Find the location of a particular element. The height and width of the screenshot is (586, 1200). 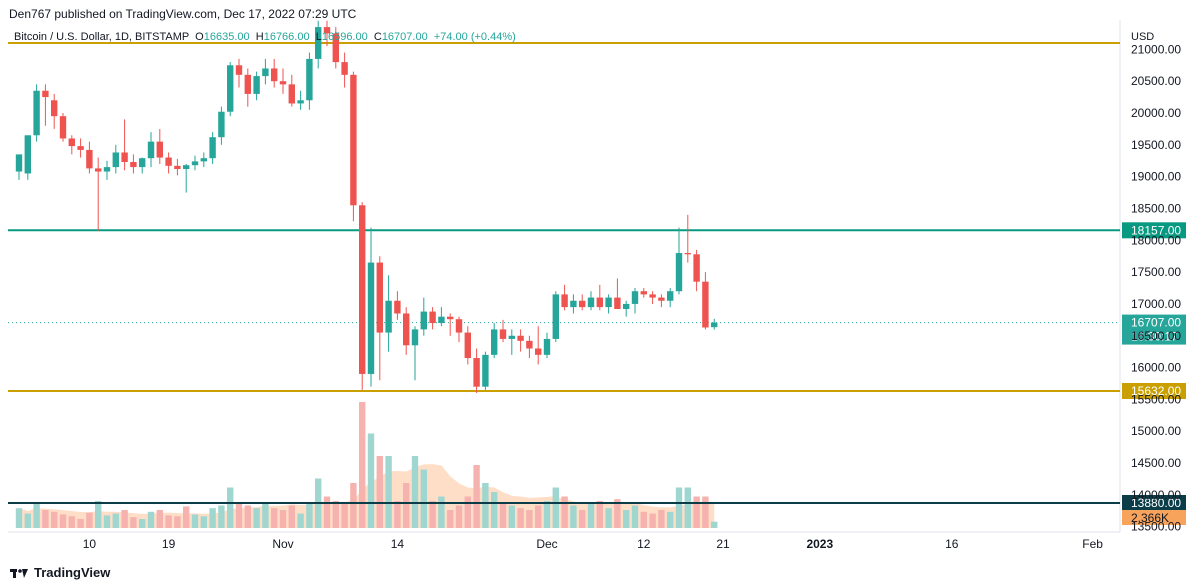

time-tick-label: 16 is located at coordinates (952, 544).